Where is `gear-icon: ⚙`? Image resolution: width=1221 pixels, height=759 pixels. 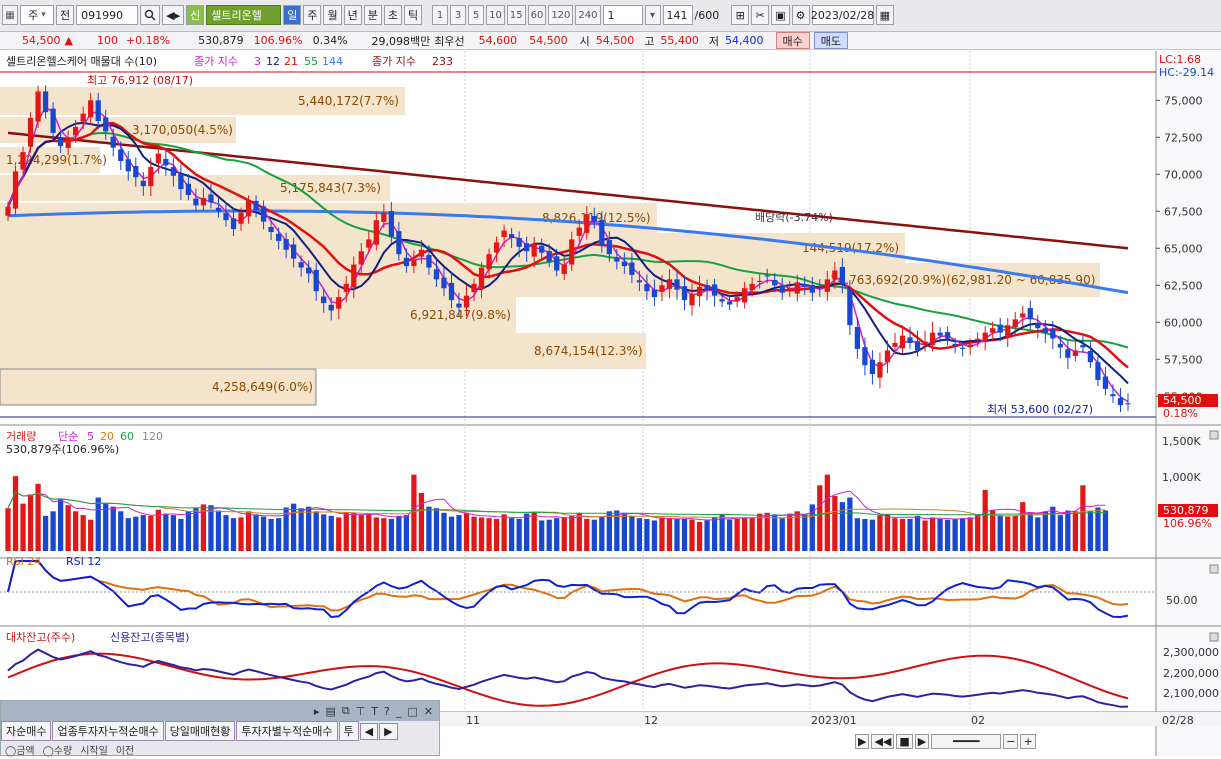
gear-icon: ⚙ is located at coordinates (800, 15).